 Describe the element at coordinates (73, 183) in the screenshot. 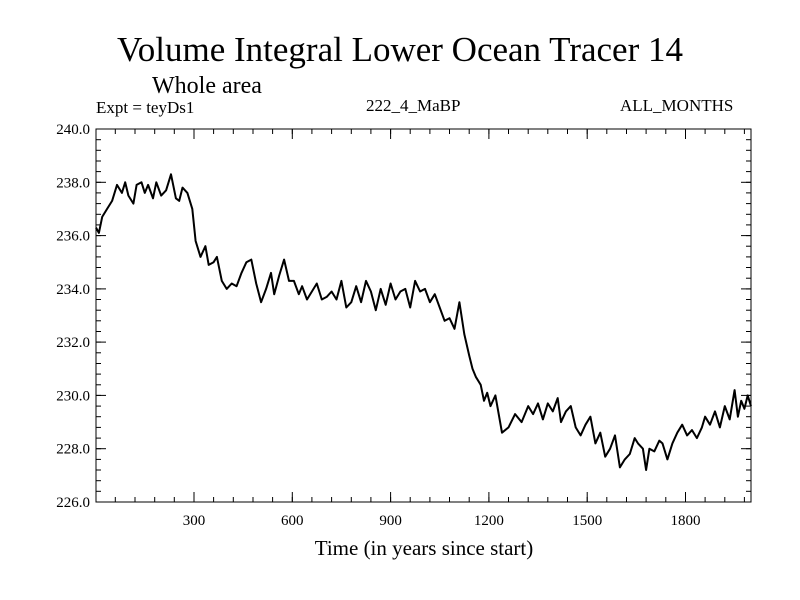

I see `y-tick-label: 238.0` at that location.